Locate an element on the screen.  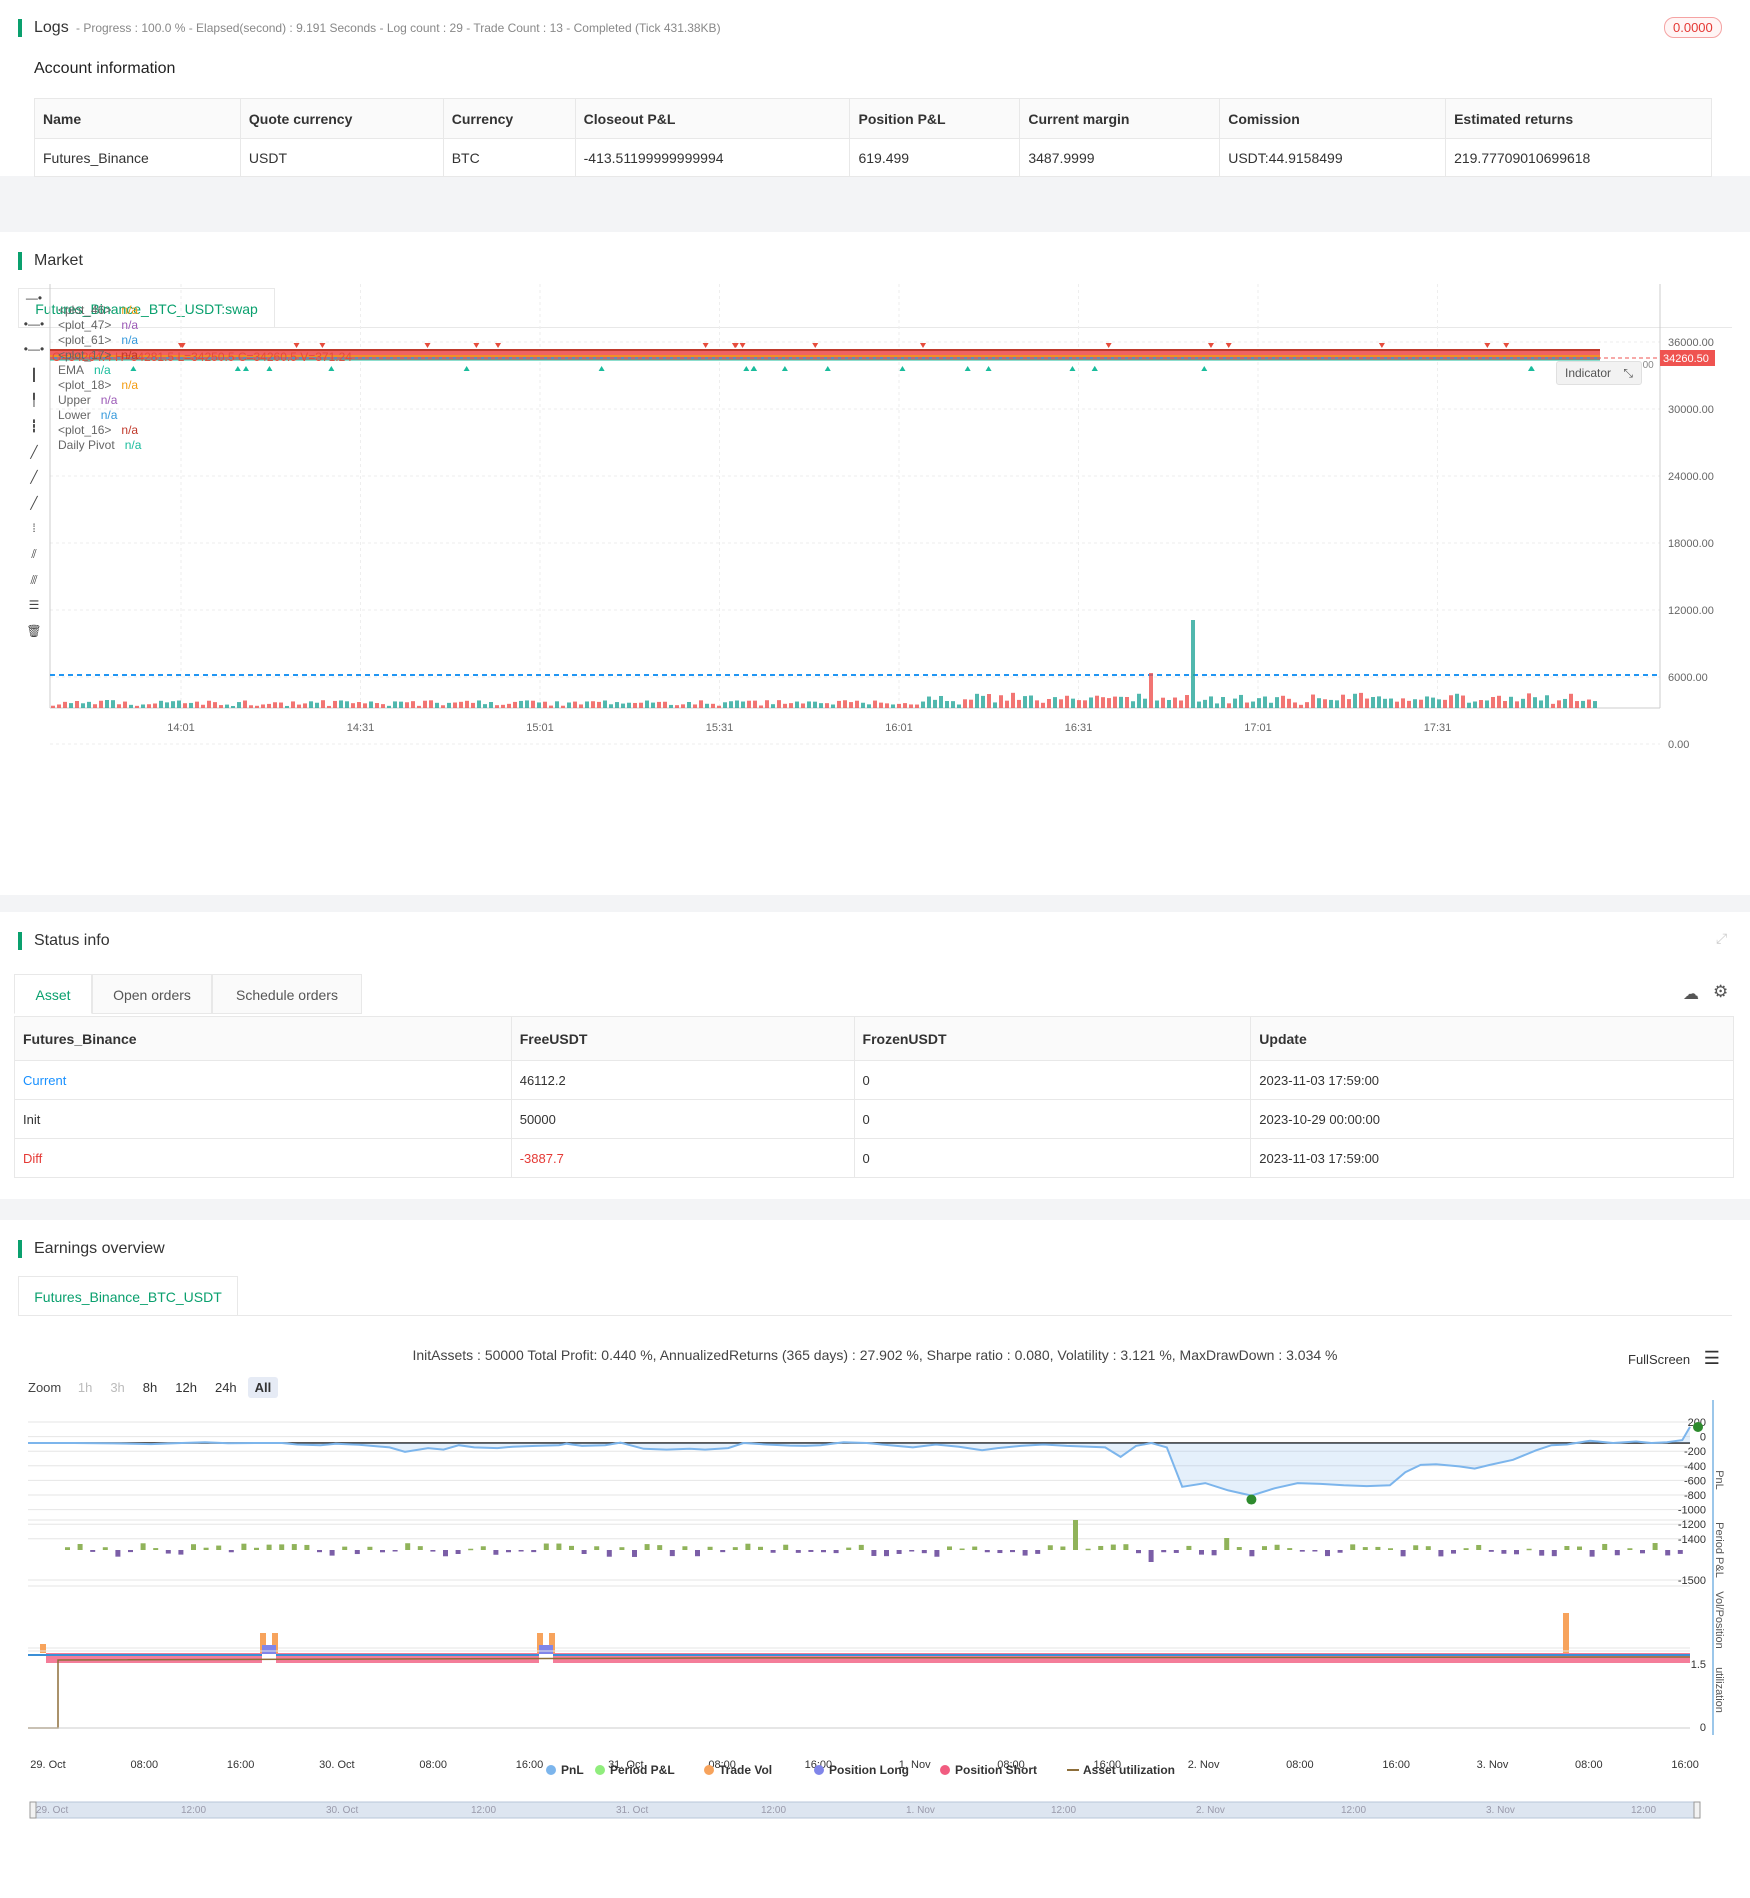
tab-schedule-orders: Schedule orders is located at coordinates (287, 994).